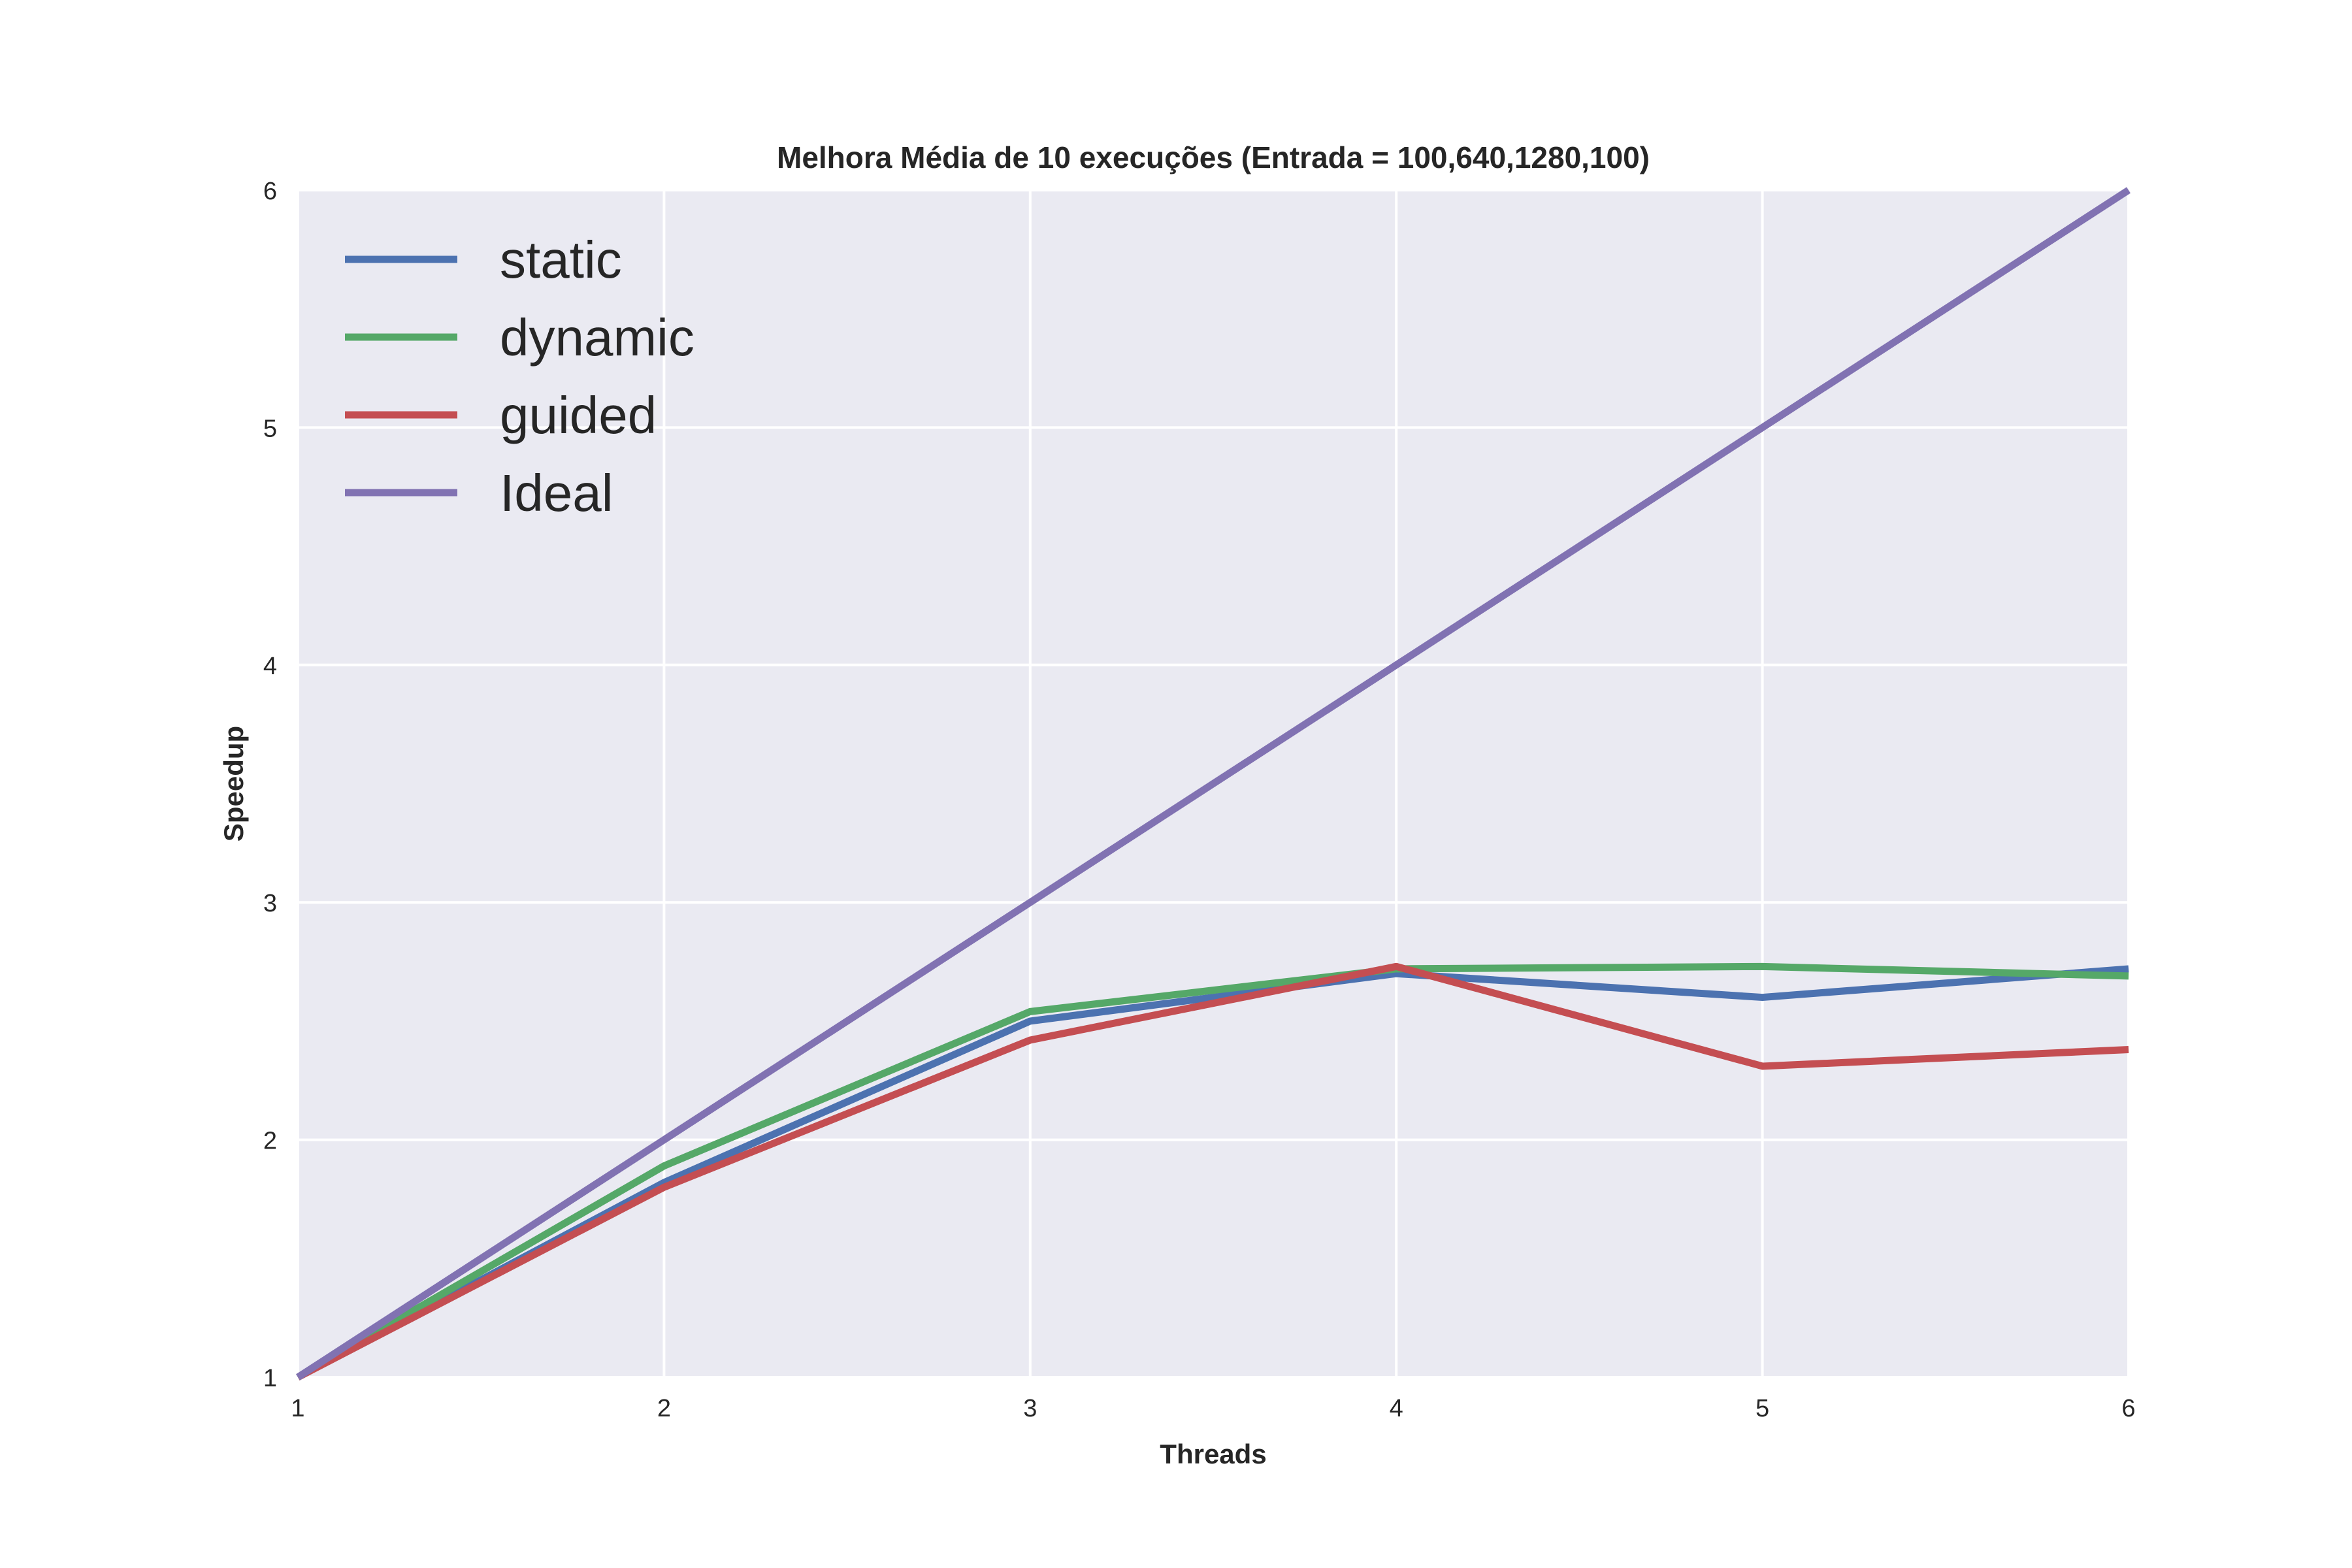 Image resolution: width=2352 pixels, height=1568 pixels. I want to click on x-tick-label: 2, so click(664, 1408).